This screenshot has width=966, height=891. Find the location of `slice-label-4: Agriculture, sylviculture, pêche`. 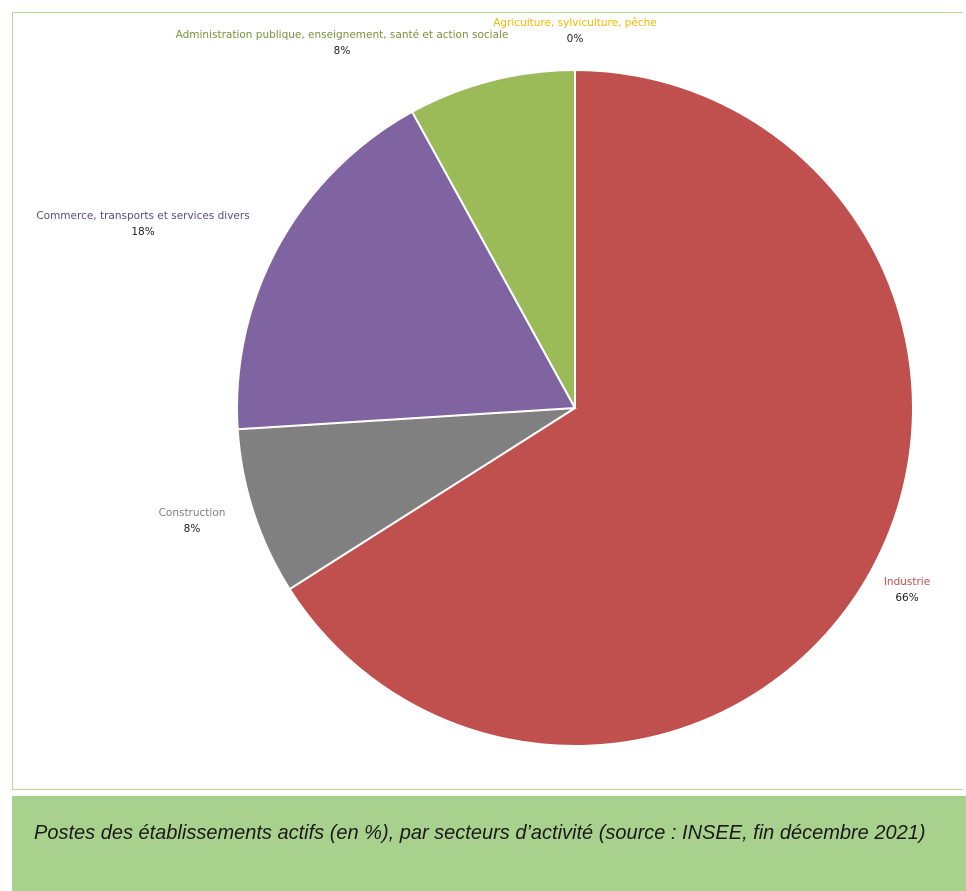

slice-label-4: Agriculture, sylviculture, pêche is located at coordinates (575, 23).